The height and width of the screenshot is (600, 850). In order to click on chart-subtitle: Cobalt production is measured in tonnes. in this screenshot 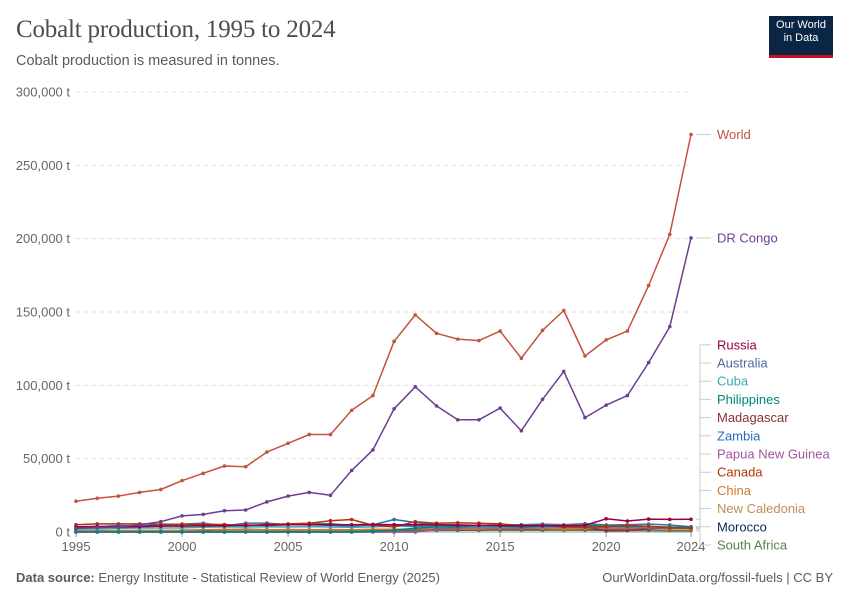, I will do `click(148, 61)`.